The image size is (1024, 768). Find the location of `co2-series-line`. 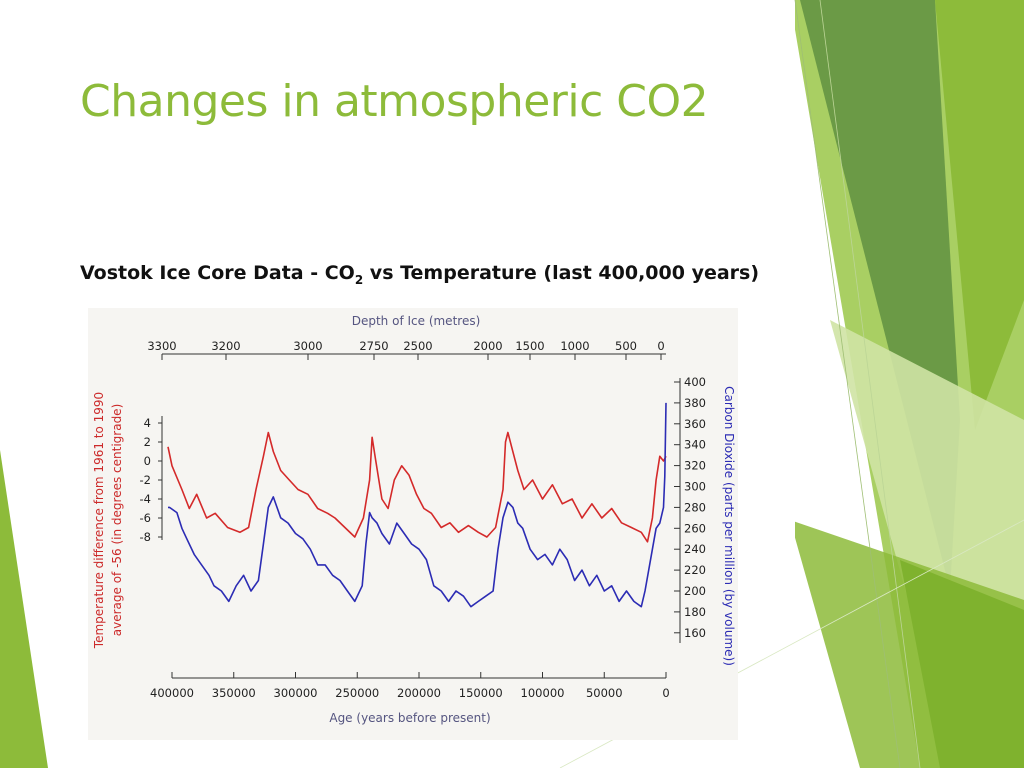

co2-series-line is located at coordinates (417, 505).